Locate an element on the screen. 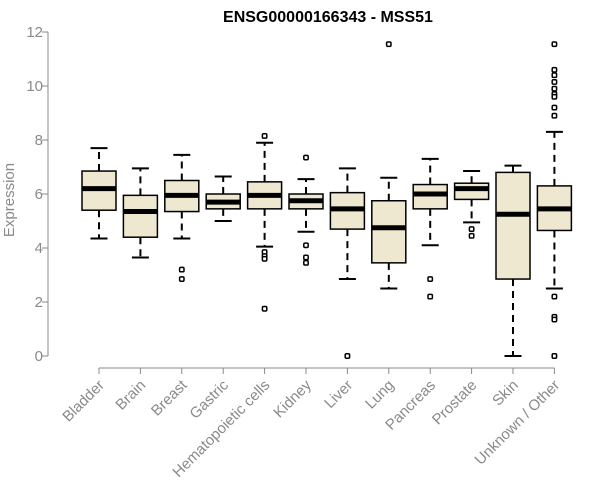 The image size is (600, 500). y-tick-label: 8 is located at coordinates (39, 140).